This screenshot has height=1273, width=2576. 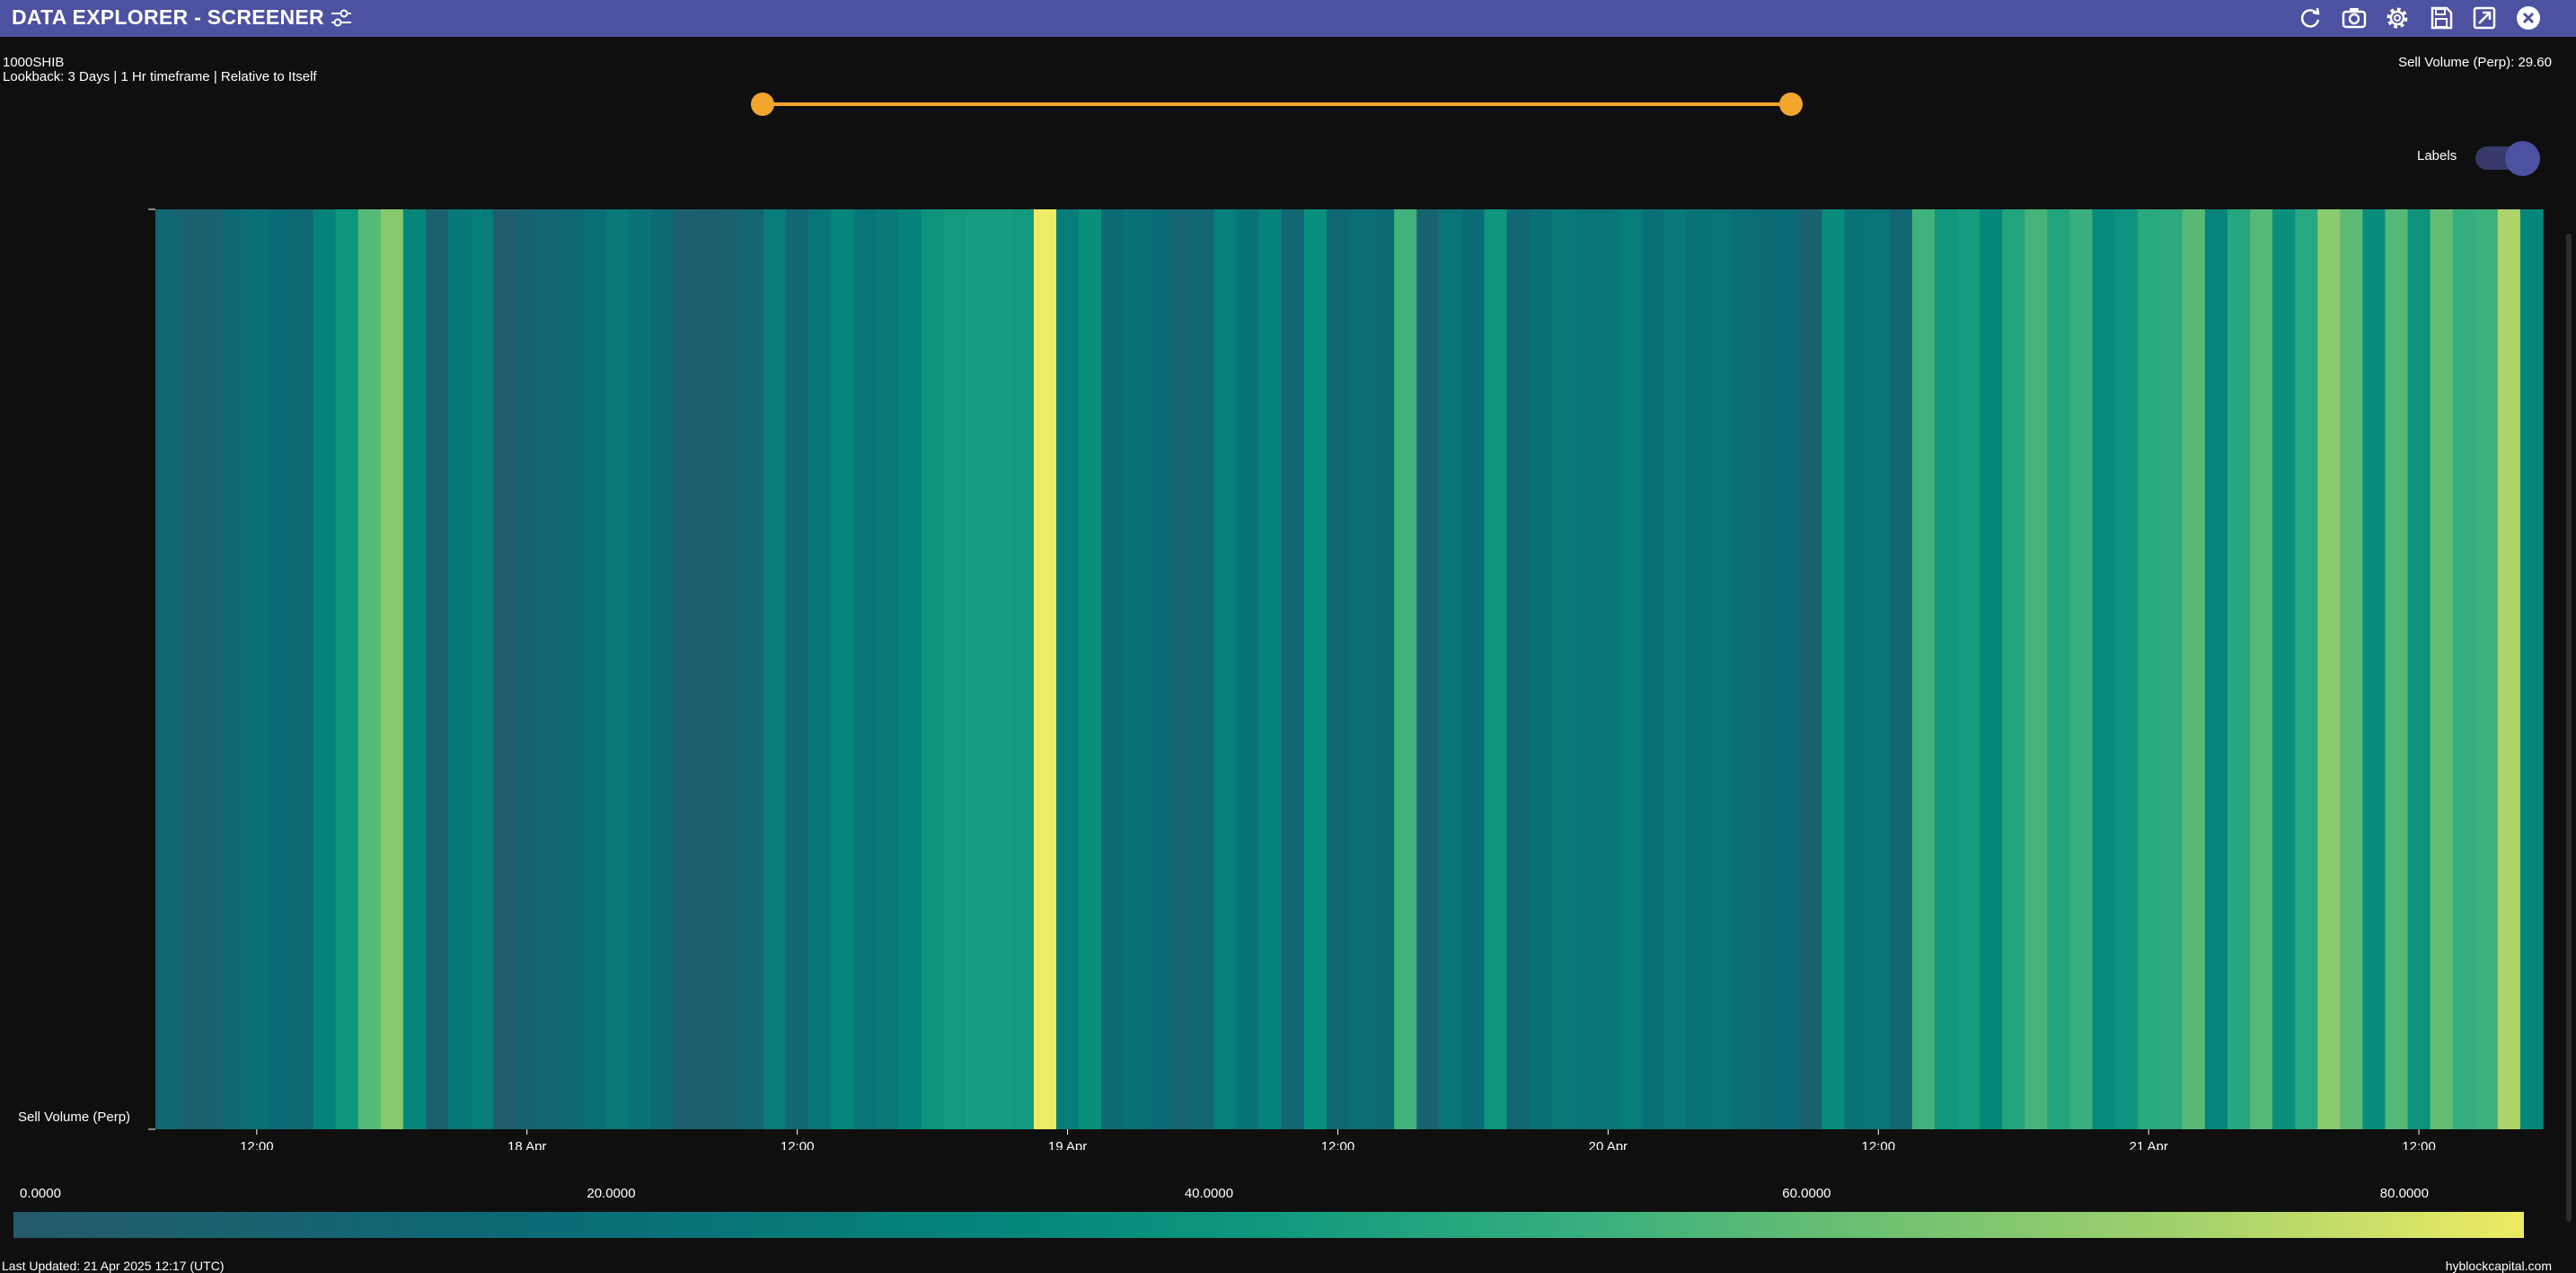 What do you see at coordinates (2569, 728) in the screenshot?
I see `scrollbar-thumb` at bounding box center [2569, 728].